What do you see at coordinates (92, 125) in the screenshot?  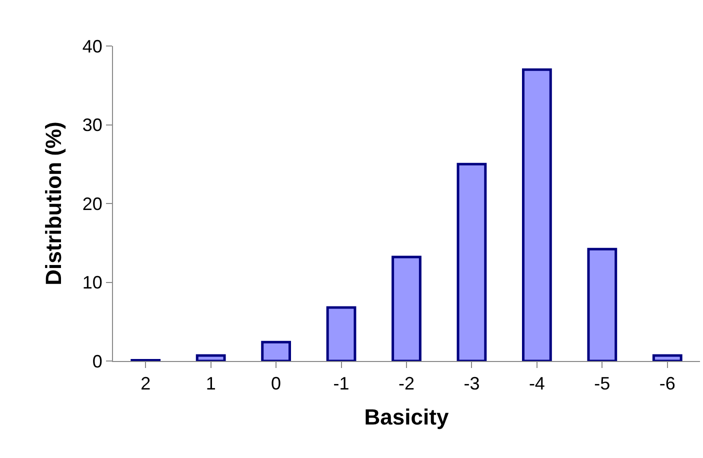 I see `y-tick-label: 30` at bounding box center [92, 125].